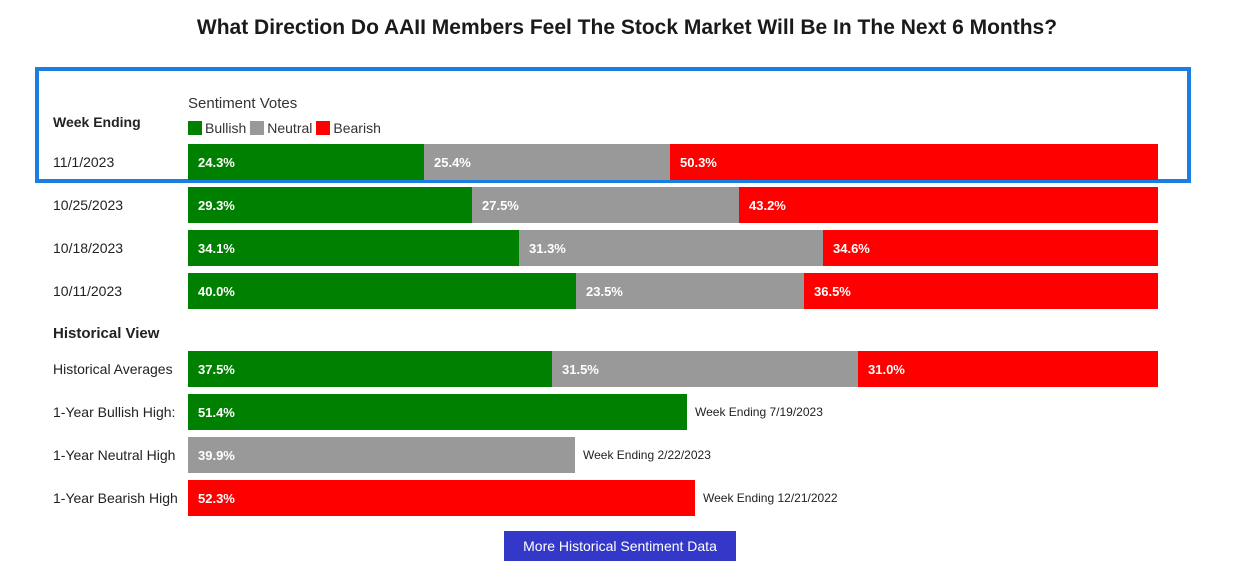 The height and width of the screenshot is (585, 1254). I want to click on historical-1-year-bullish-high-bullish-segment: 51.4%, so click(437, 412).